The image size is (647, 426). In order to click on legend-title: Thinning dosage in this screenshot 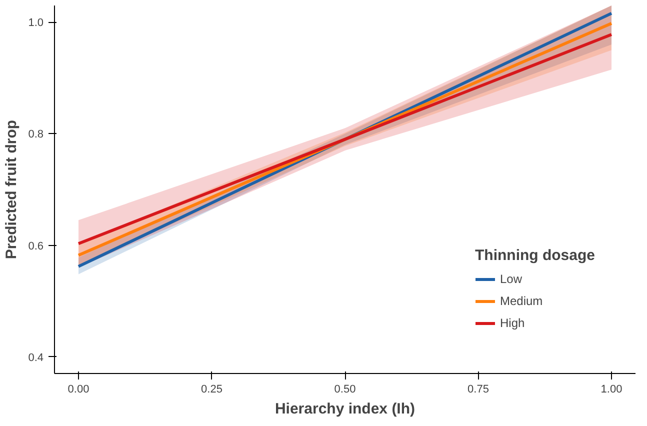, I will do `click(535, 255)`.